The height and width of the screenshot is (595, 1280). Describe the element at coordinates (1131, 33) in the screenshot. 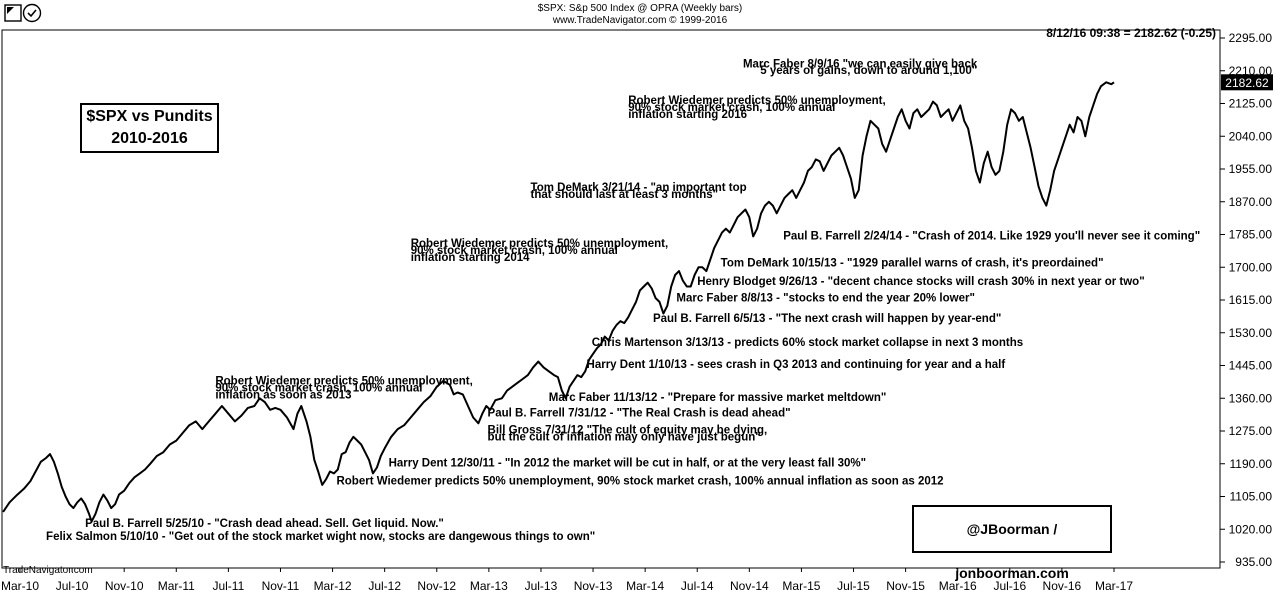

I see `quote-readout: 8/12/16 09:38 = 2182.62 (-0.25)` at that location.